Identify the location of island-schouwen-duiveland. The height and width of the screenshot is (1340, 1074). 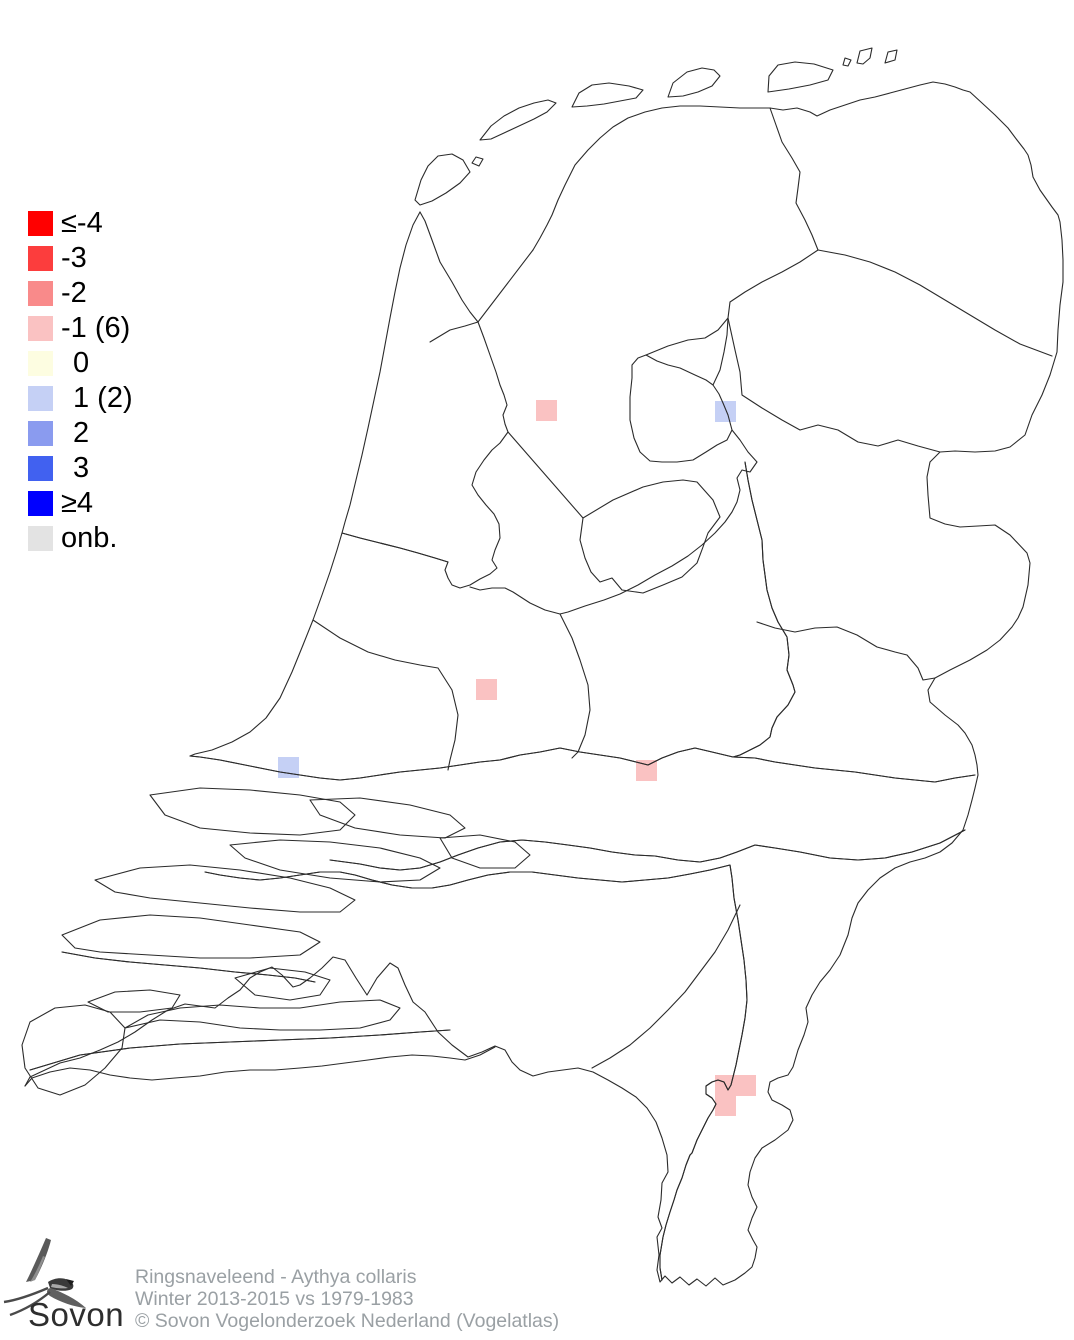
(191, 936).